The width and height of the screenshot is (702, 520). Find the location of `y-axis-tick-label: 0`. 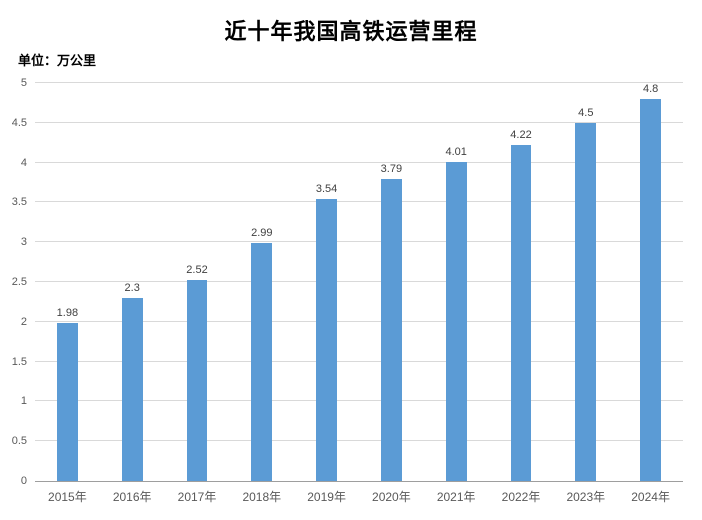

y-axis-tick-label: 0 is located at coordinates (23, 481).